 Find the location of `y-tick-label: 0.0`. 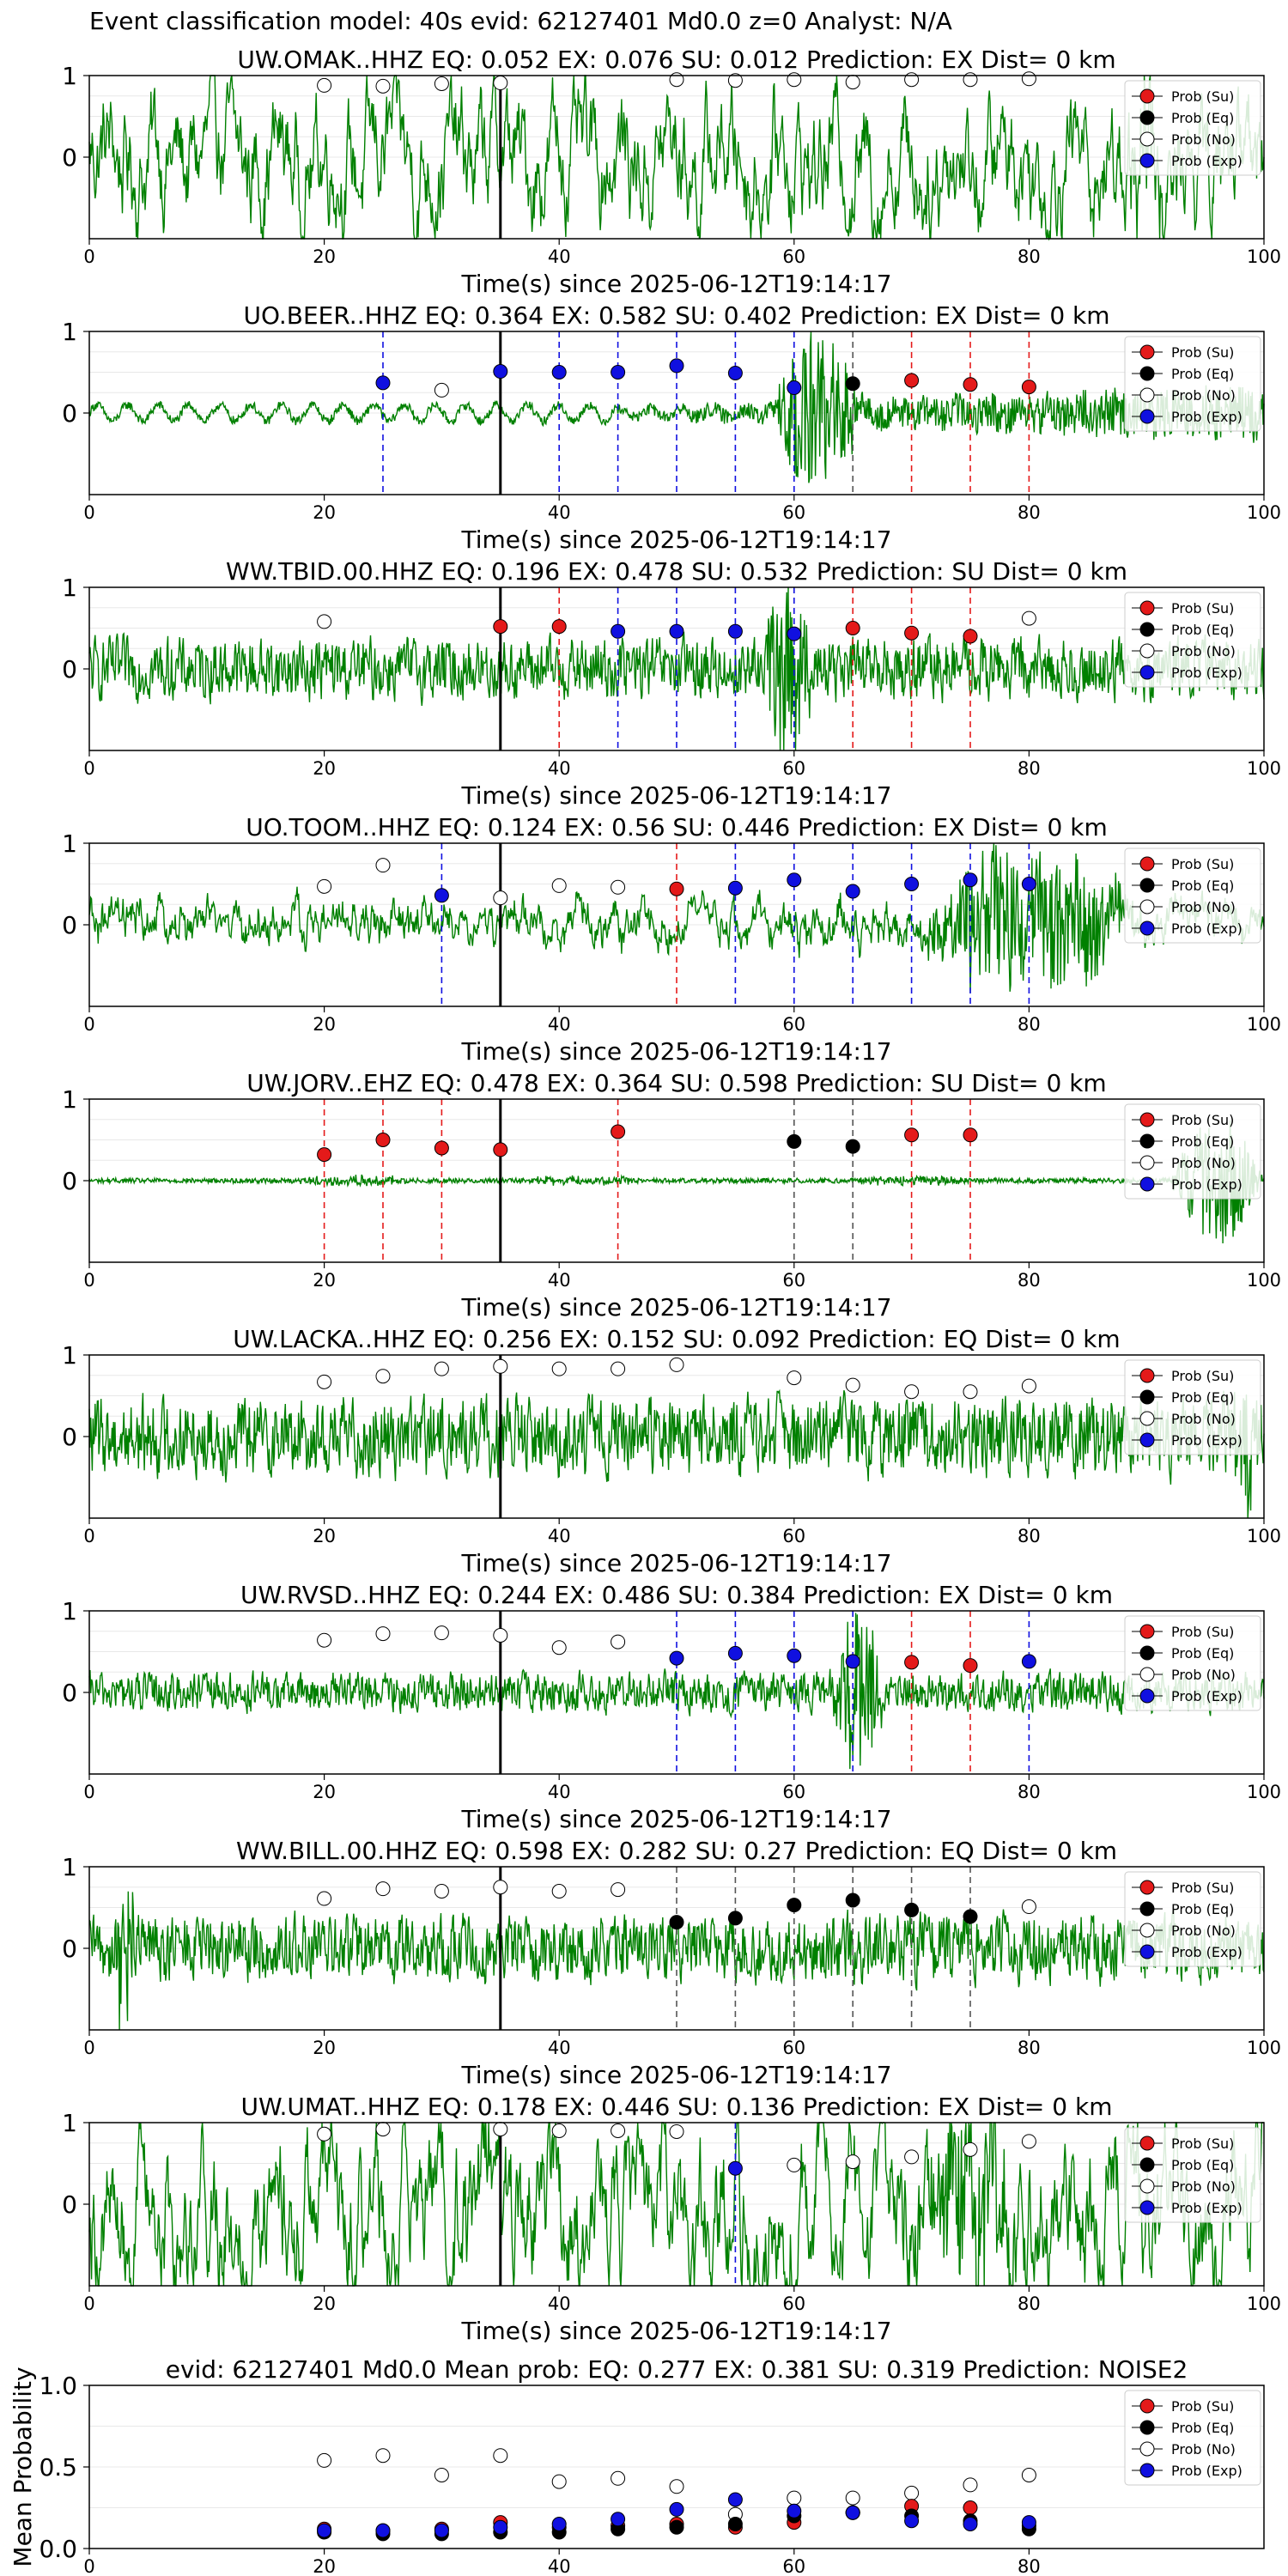

y-tick-label: 0.0 is located at coordinates (58, 2549).